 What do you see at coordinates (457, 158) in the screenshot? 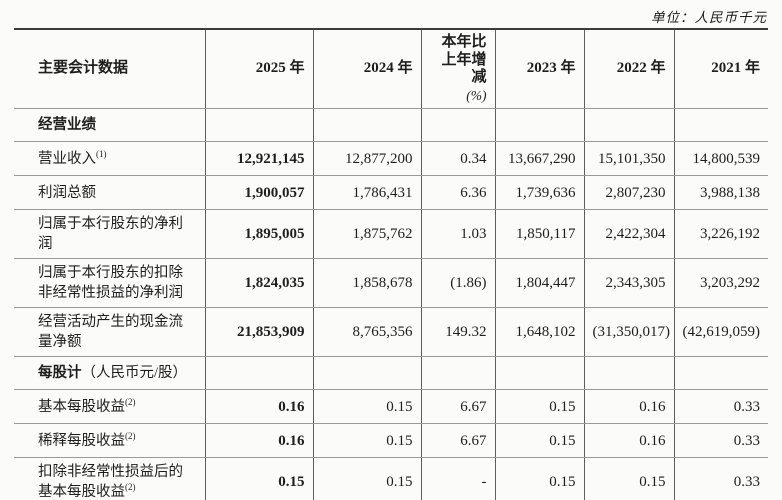
I see `cell-change: 0.34` at bounding box center [457, 158].